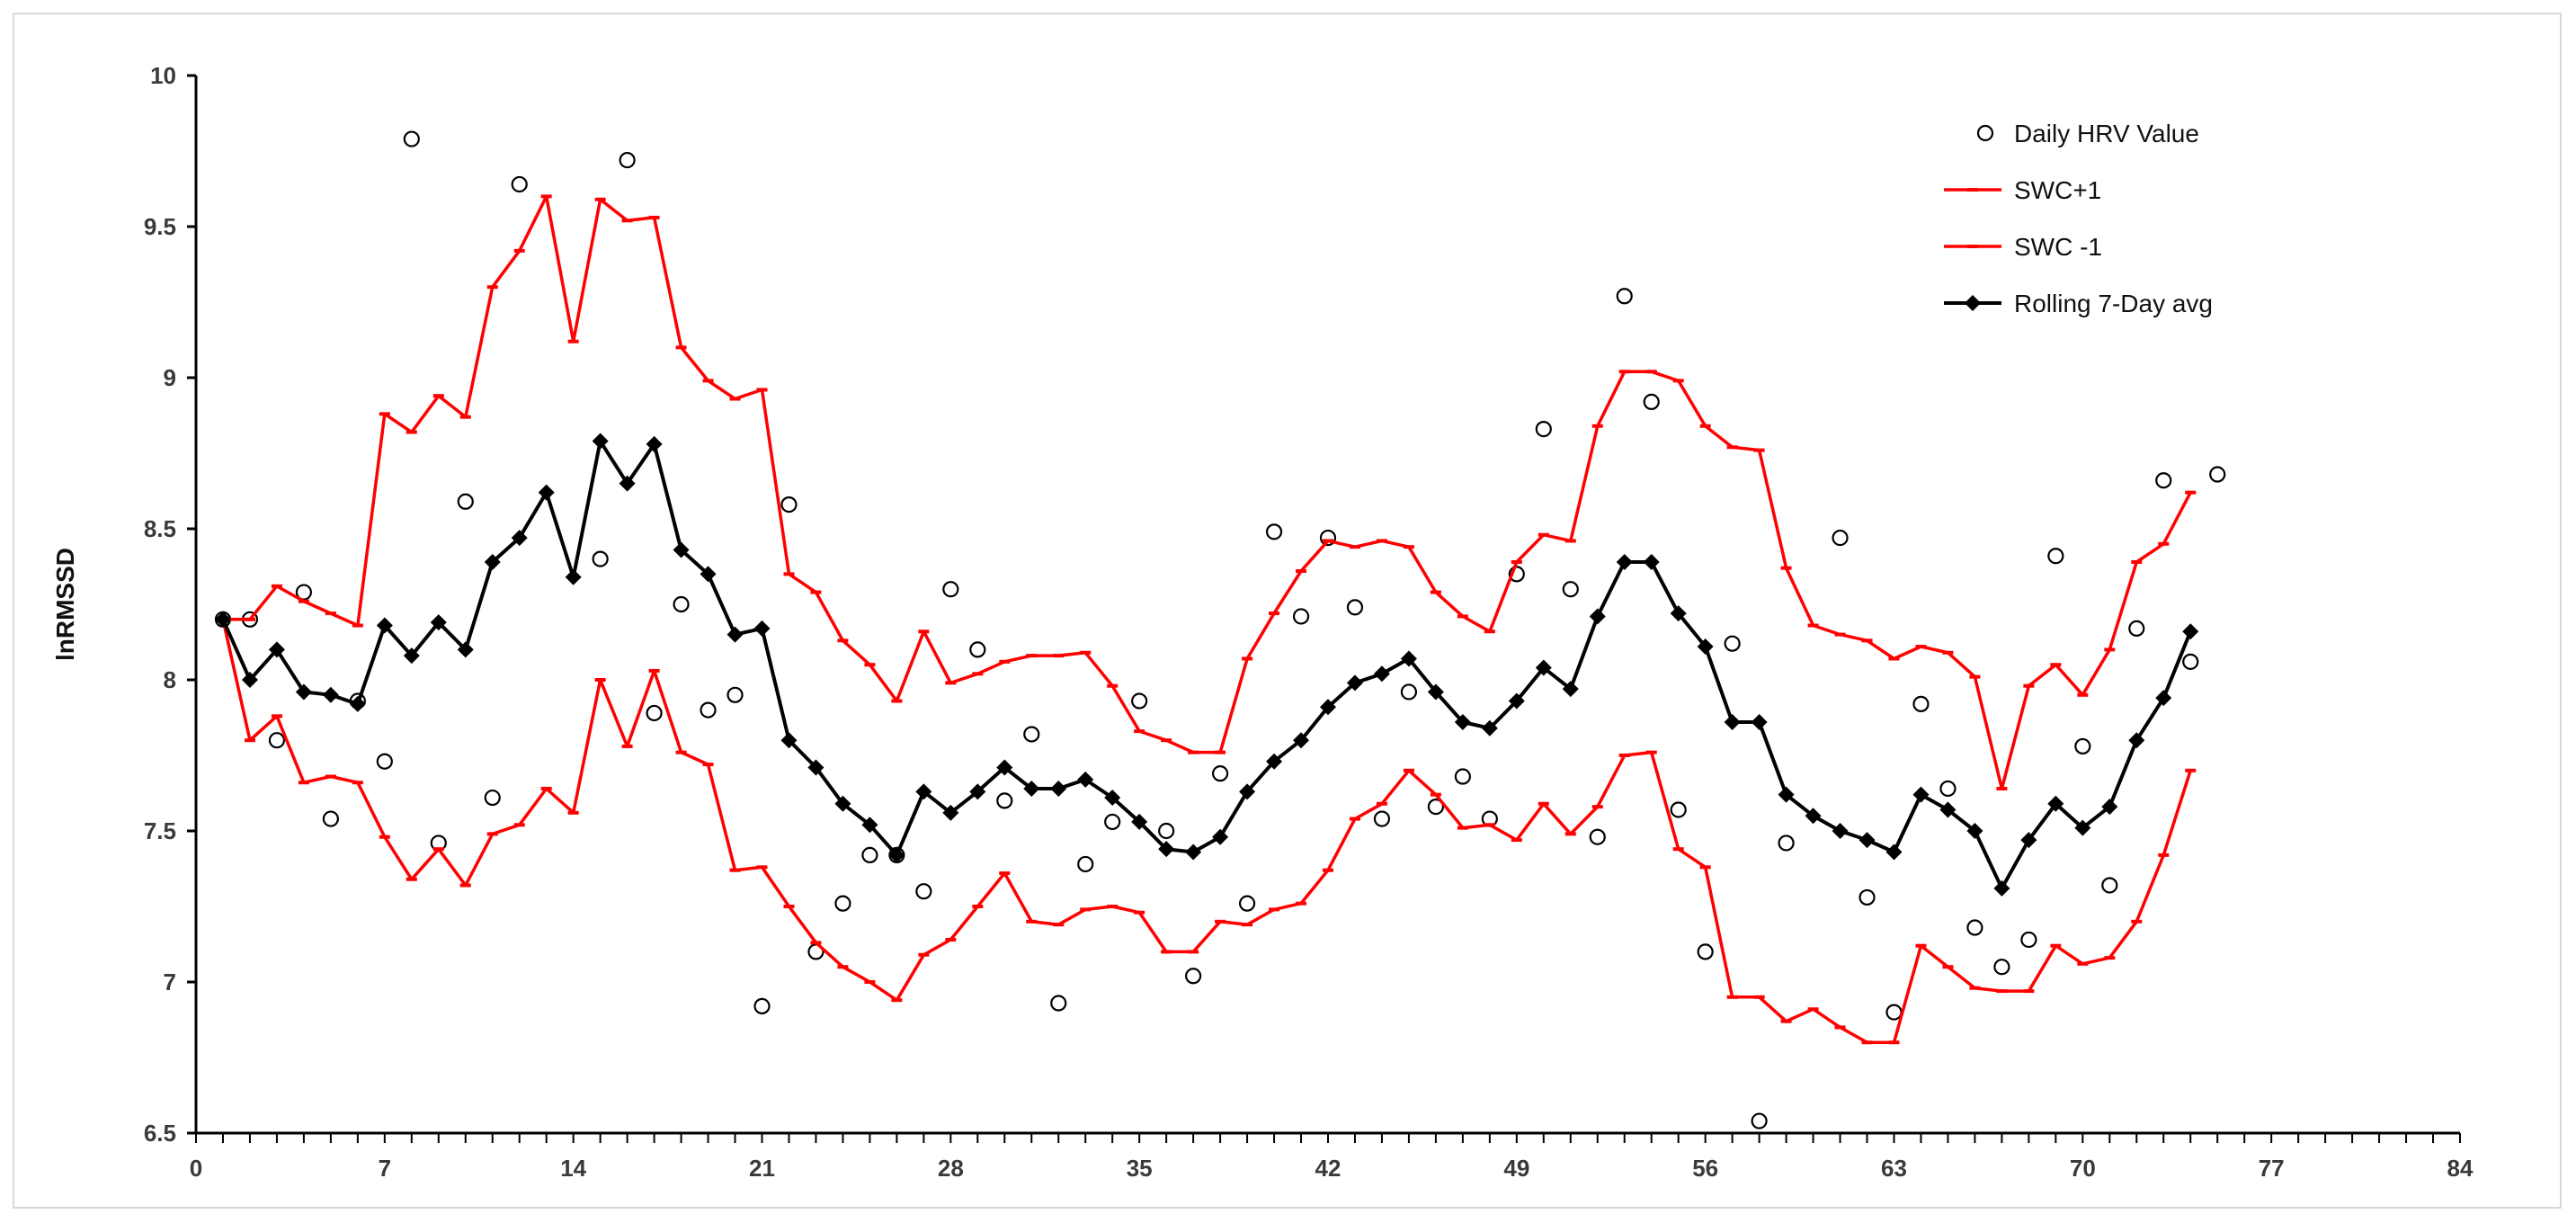 The width and height of the screenshot is (2576, 1223). I want to click on legend-item-2: SWC -1, so click(2023, 247).